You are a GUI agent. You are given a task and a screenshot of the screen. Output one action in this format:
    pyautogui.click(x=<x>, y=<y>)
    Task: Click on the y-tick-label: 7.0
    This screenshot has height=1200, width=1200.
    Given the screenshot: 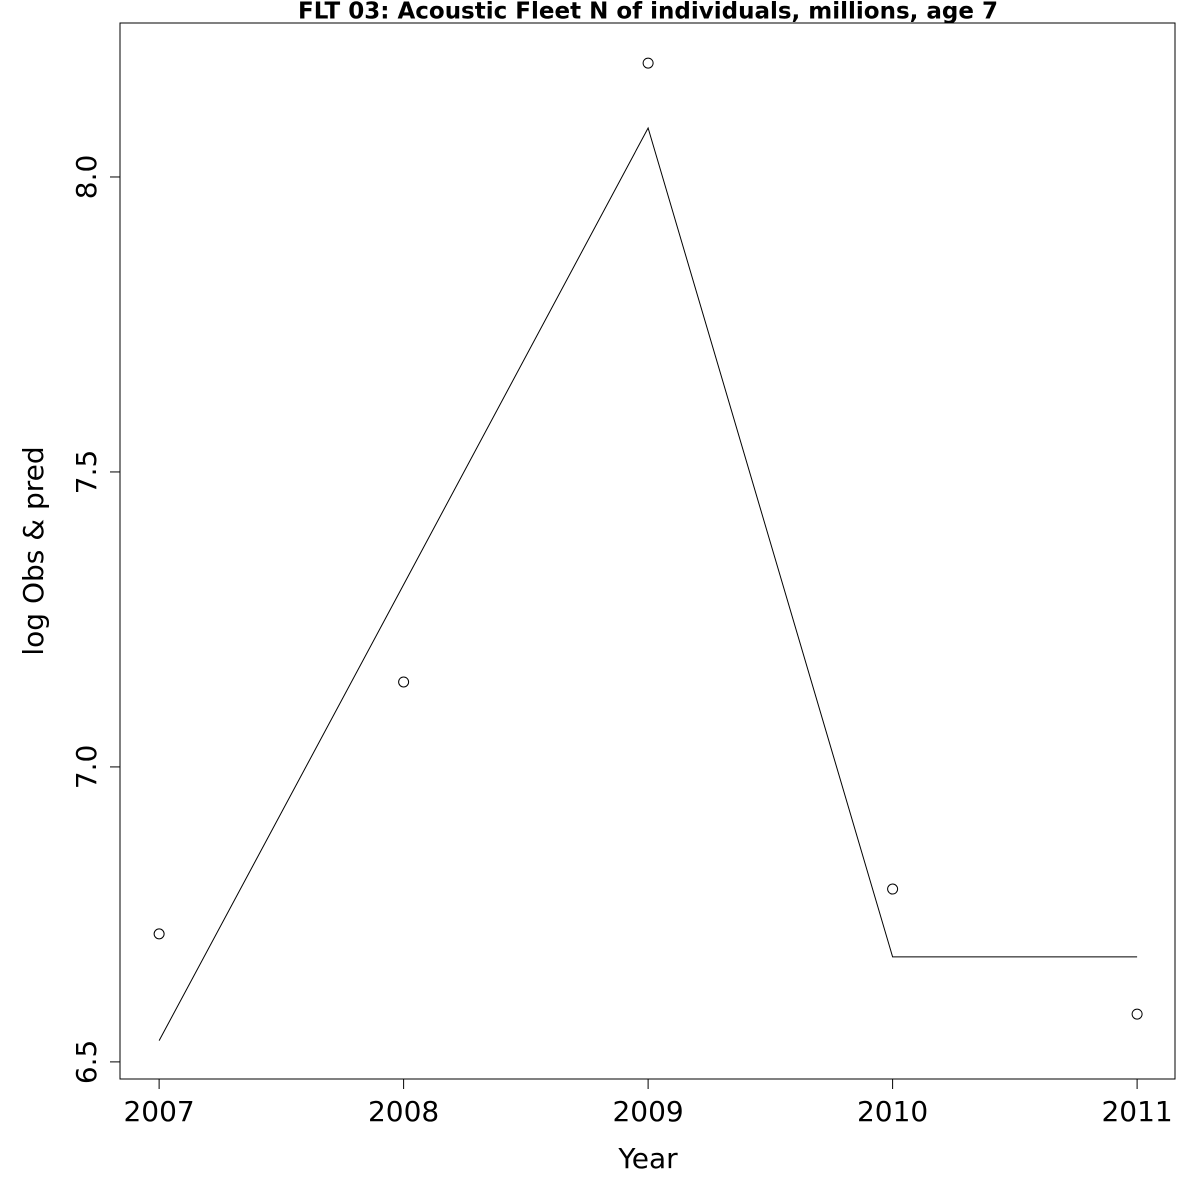 What is the action you would take?
    pyautogui.click(x=86, y=767)
    